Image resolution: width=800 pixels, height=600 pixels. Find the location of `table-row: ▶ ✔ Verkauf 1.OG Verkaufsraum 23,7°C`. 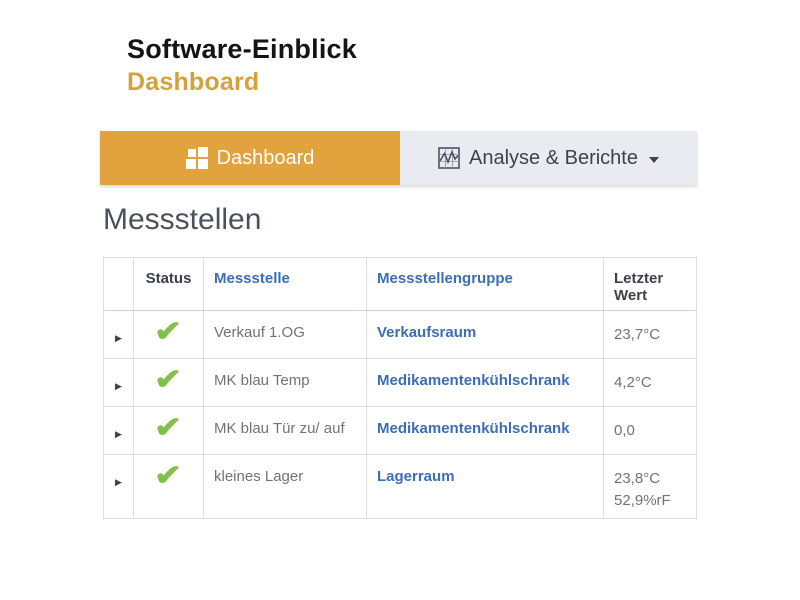

table-row: ▶ ✔ Verkauf 1.OG Verkaufsraum 23,7°C is located at coordinates (400, 334).